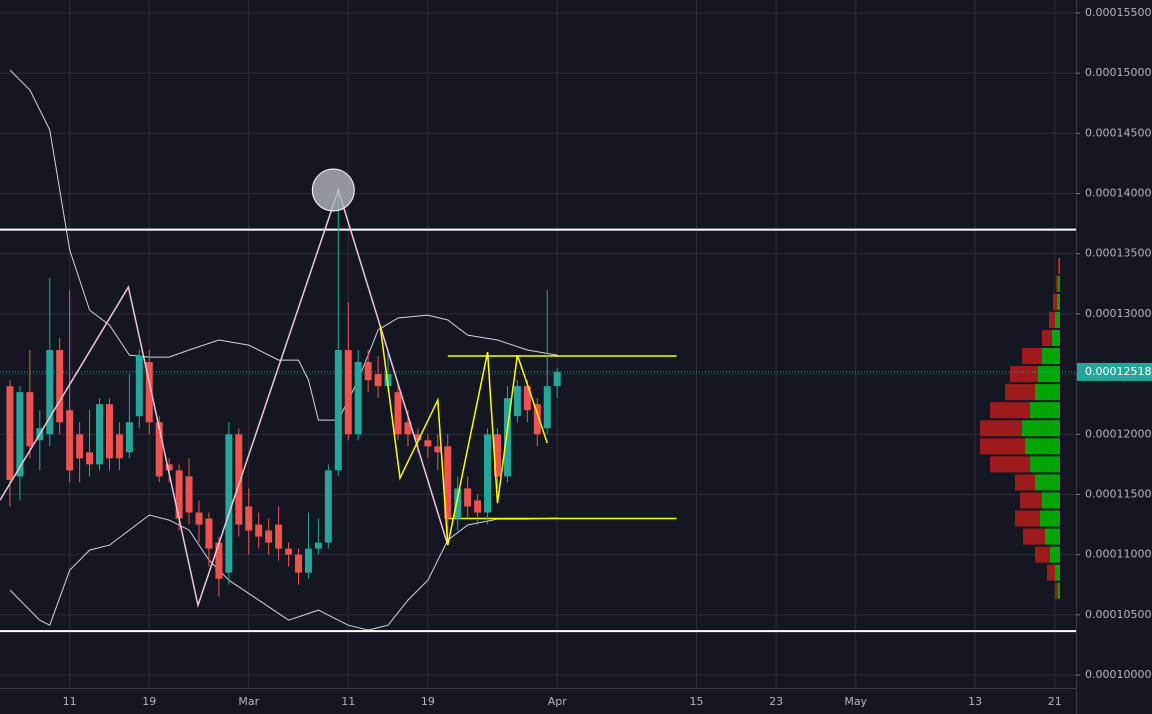 Image resolution: width=1152 pixels, height=714 pixels. I want to click on peak-marker, so click(333, 190).